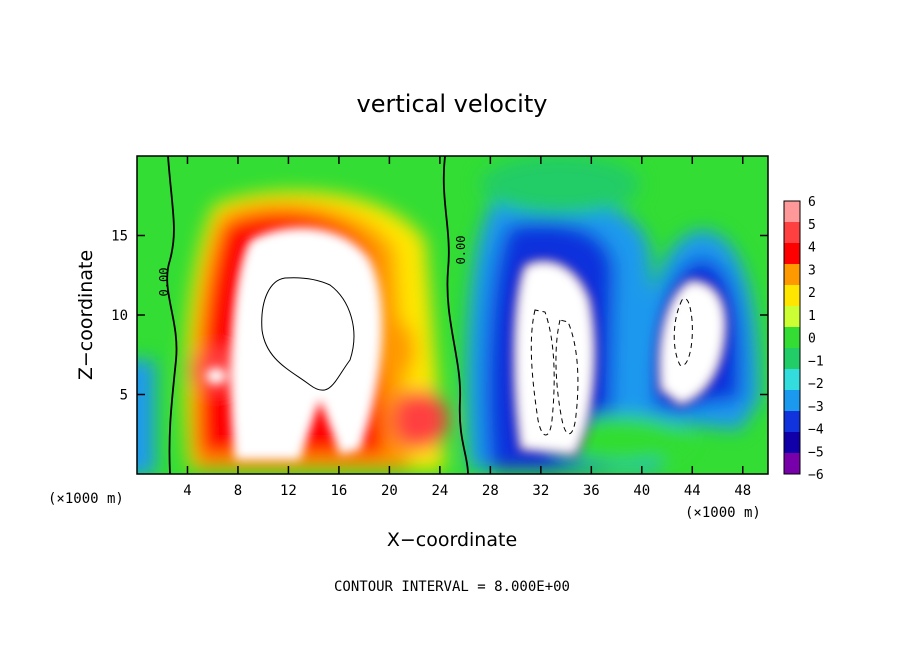  Describe the element at coordinates (124, 396) in the screenshot. I see `y-tick-label: 5` at that location.